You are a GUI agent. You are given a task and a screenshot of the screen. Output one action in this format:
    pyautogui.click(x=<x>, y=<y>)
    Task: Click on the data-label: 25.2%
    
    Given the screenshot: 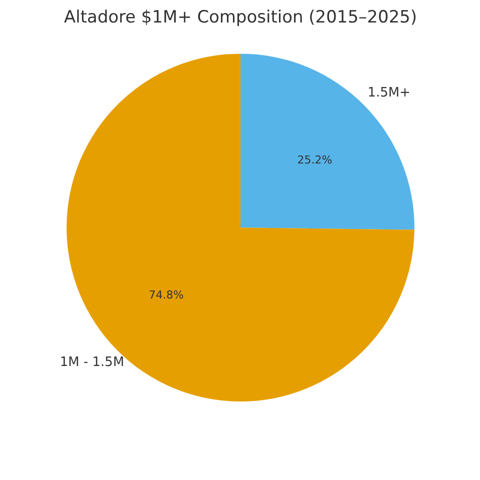 What is the action you would take?
    pyautogui.click(x=314, y=160)
    